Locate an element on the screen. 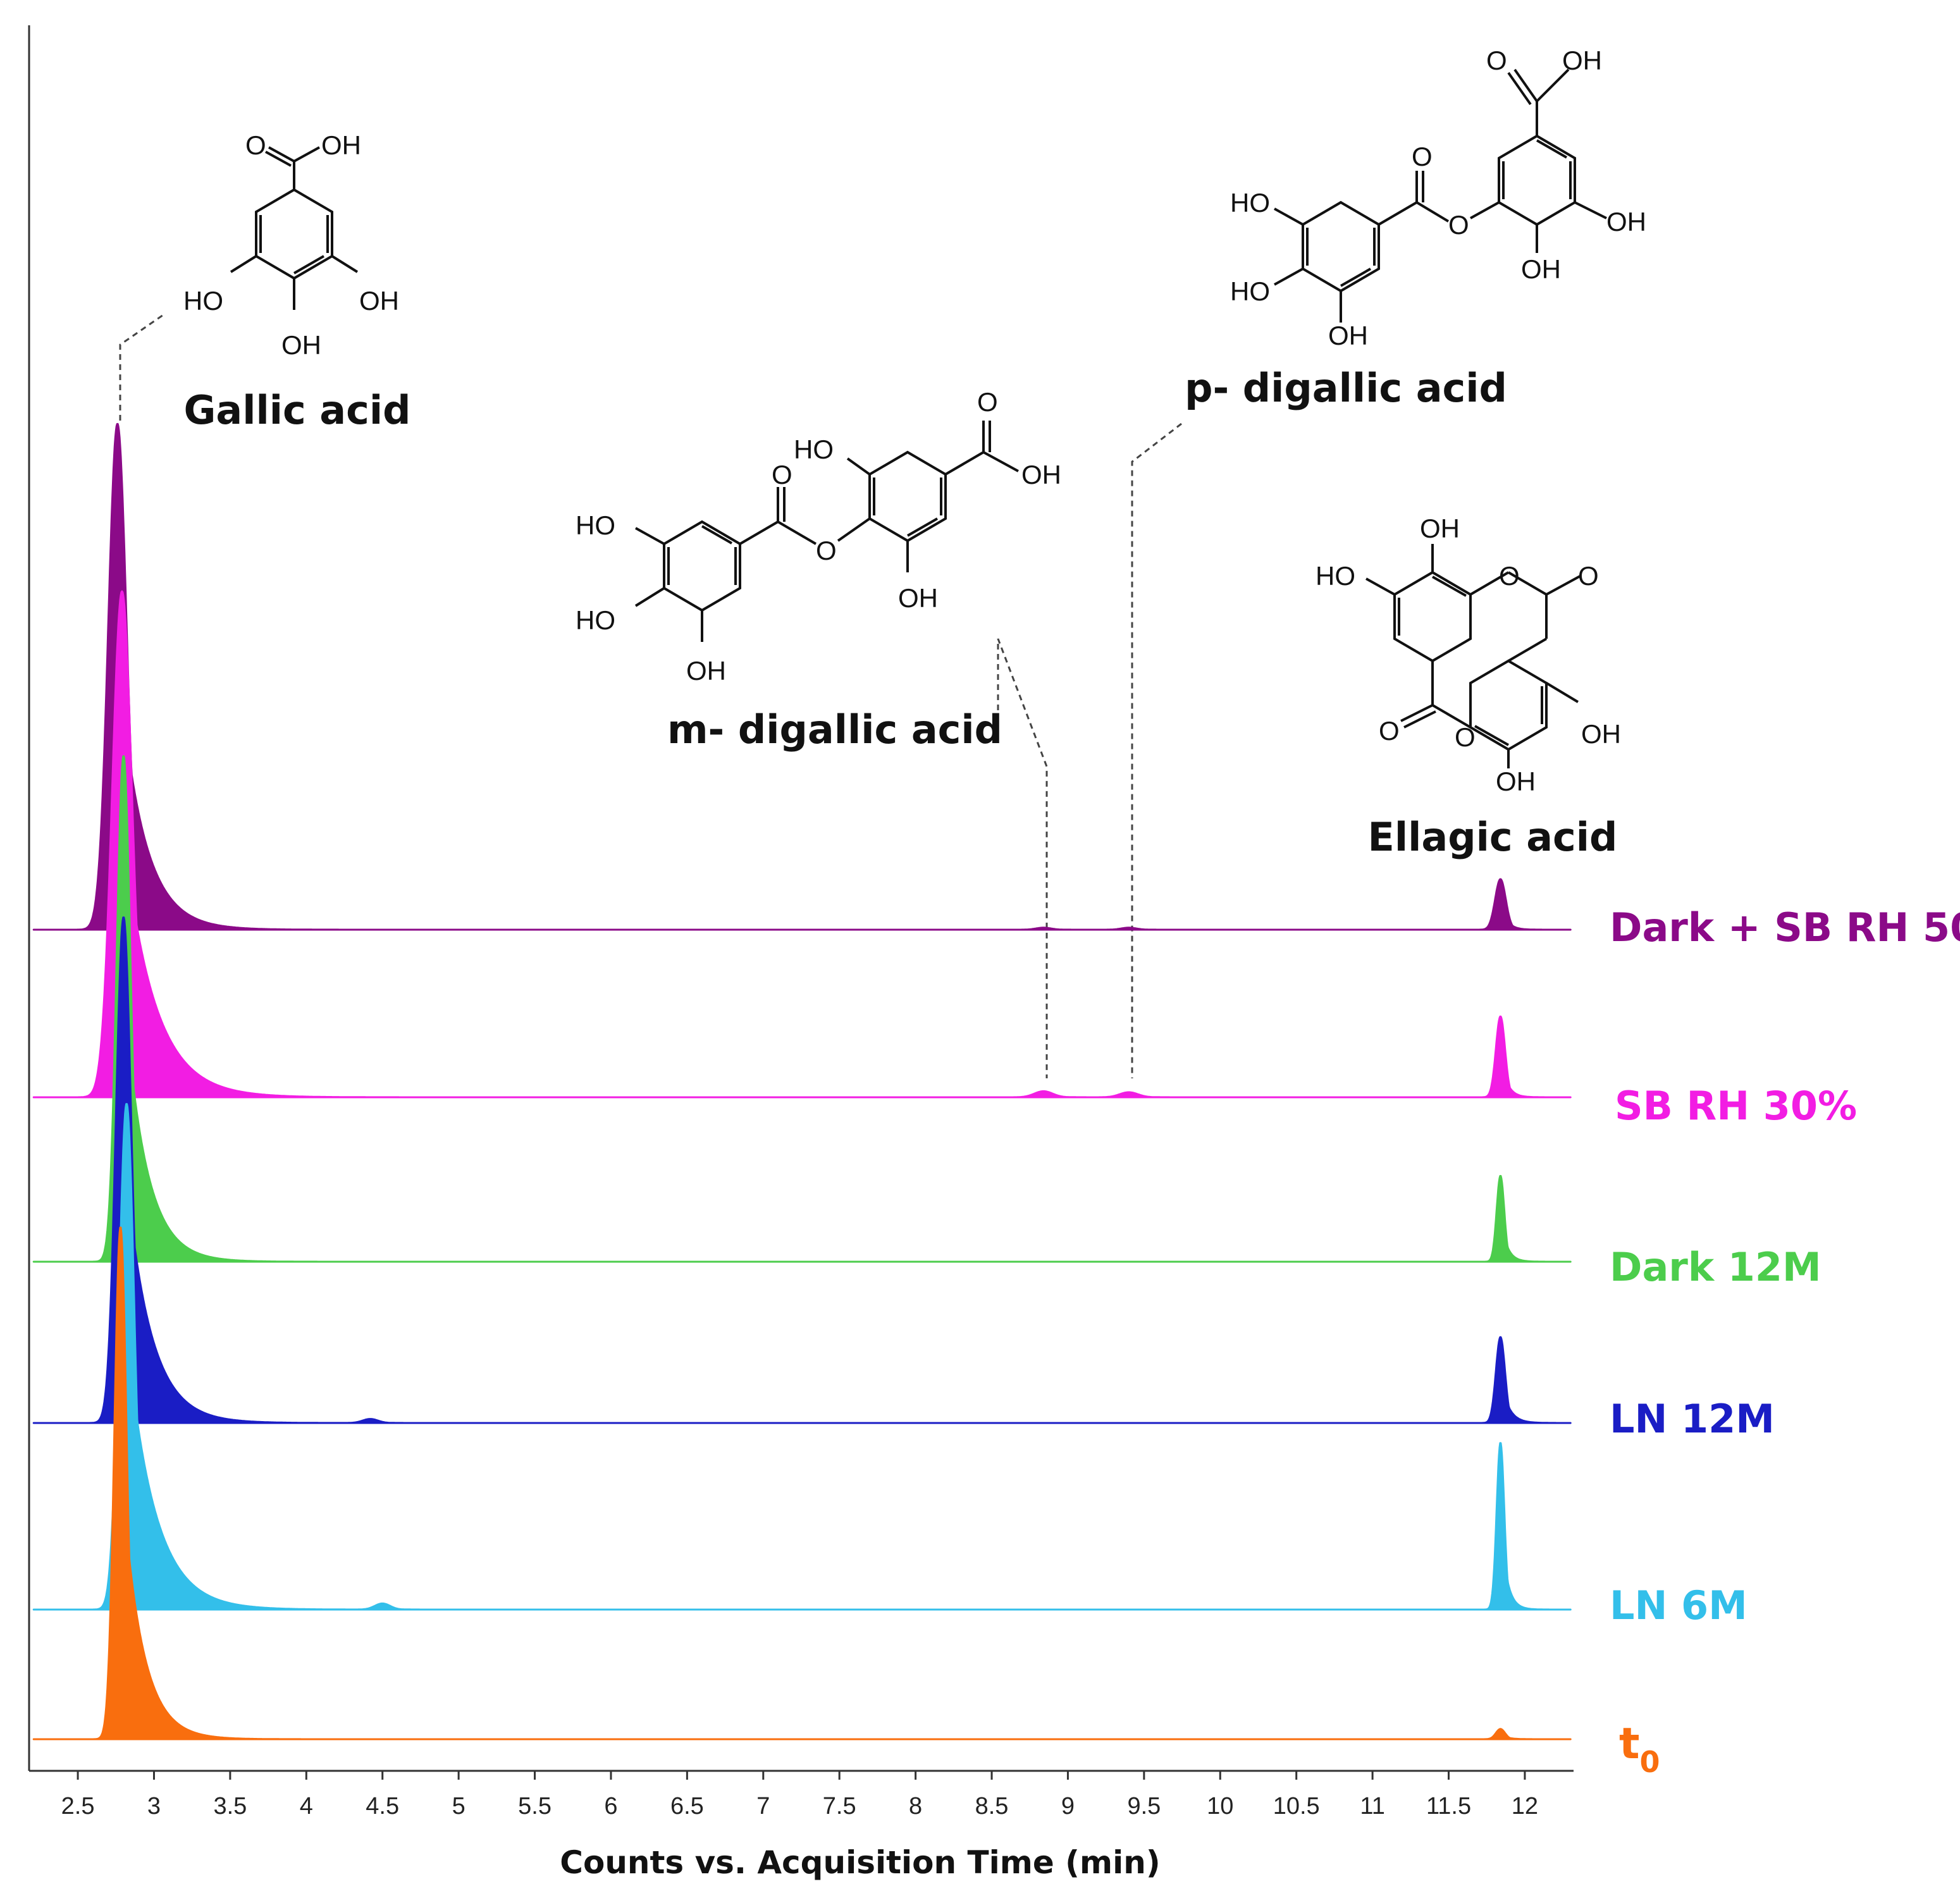 The image size is (1960, 1891). m-digallic-atom-ho-3: HO is located at coordinates (814, 449).